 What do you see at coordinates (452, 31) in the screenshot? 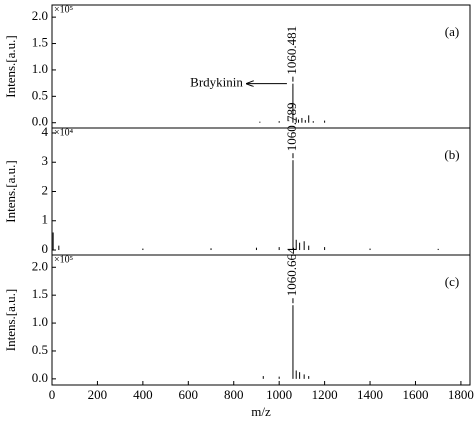
I see `panel-label: (a)` at bounding box center [452, 31].